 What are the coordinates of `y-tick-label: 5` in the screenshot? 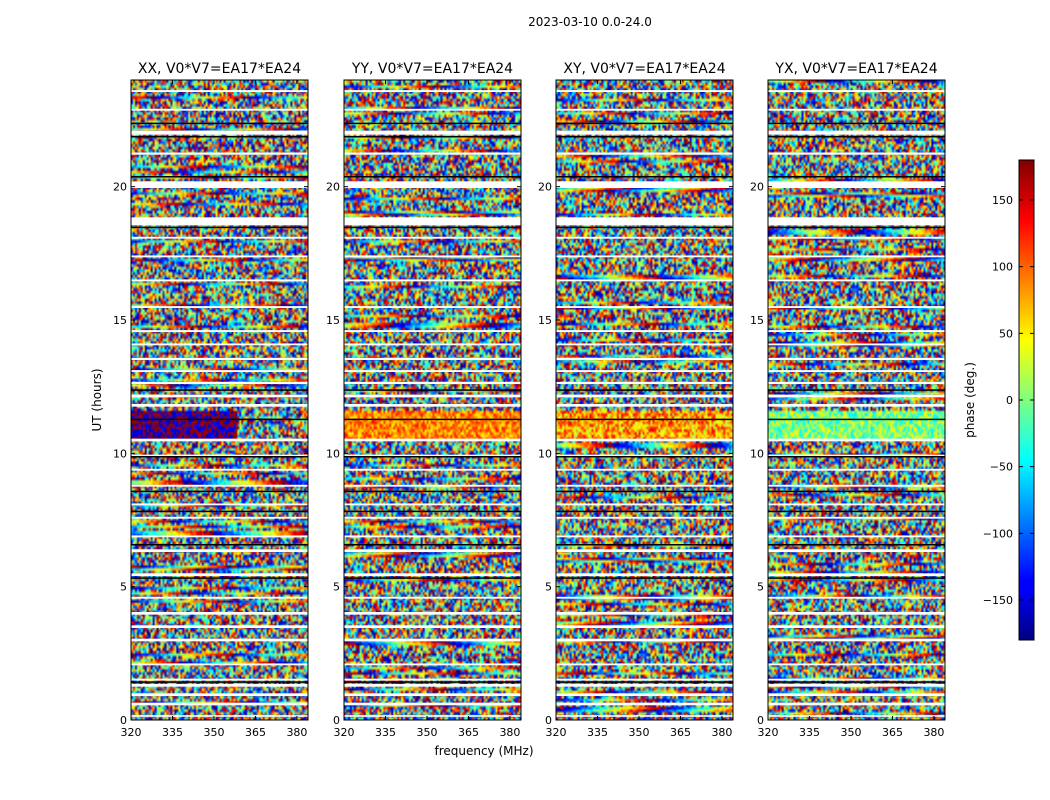 It's located at (548, 587).